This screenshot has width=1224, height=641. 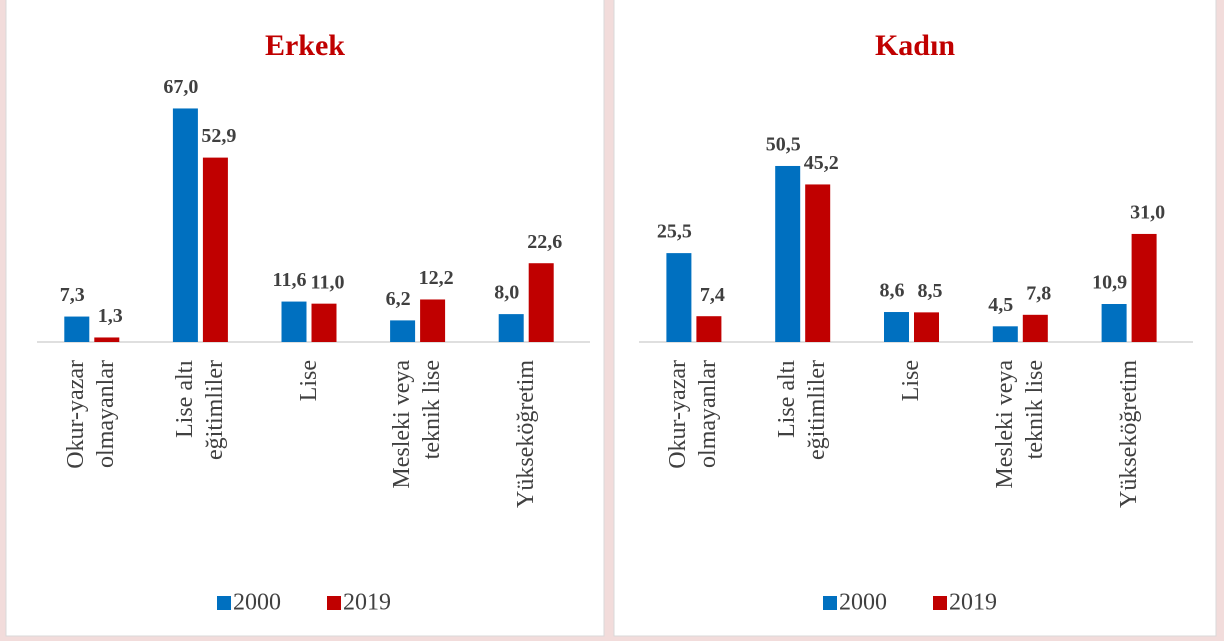 What do you see at coordinates (892, 291) in the screenshot?
I see `data-label: 8,6` at bounding box center [892, 291].